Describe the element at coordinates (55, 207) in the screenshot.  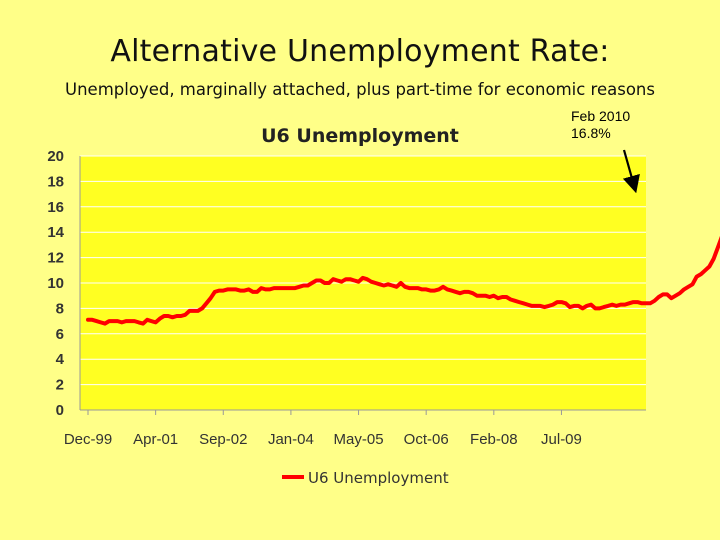
I see `y-tick-label: 16` at that location.